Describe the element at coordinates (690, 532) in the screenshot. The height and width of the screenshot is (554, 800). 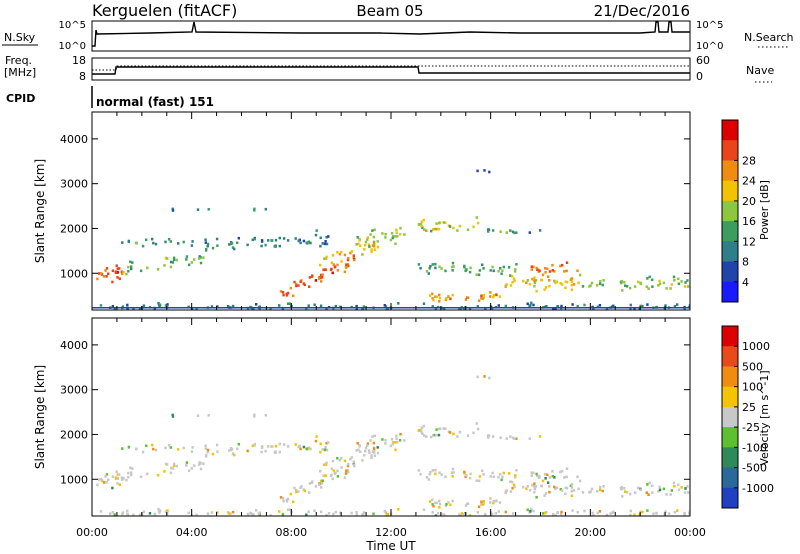
I see `time-tick-label: 00:00` at that location.